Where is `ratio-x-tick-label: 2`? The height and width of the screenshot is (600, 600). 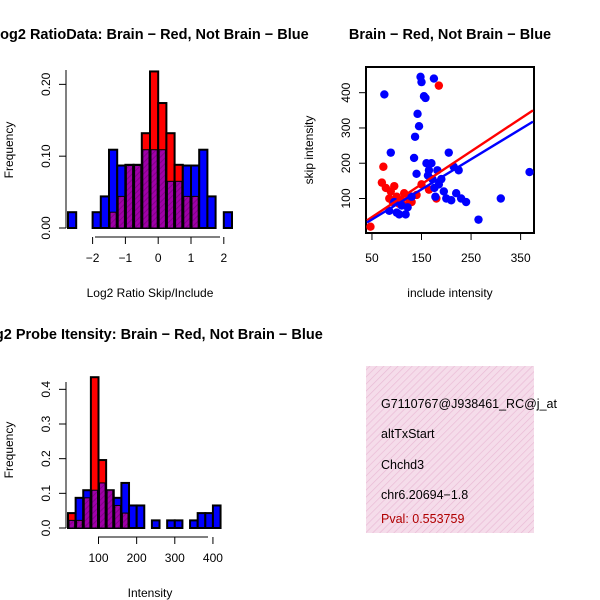
ratio-x-tick-label: 2 is located at coordinates (223, 258).